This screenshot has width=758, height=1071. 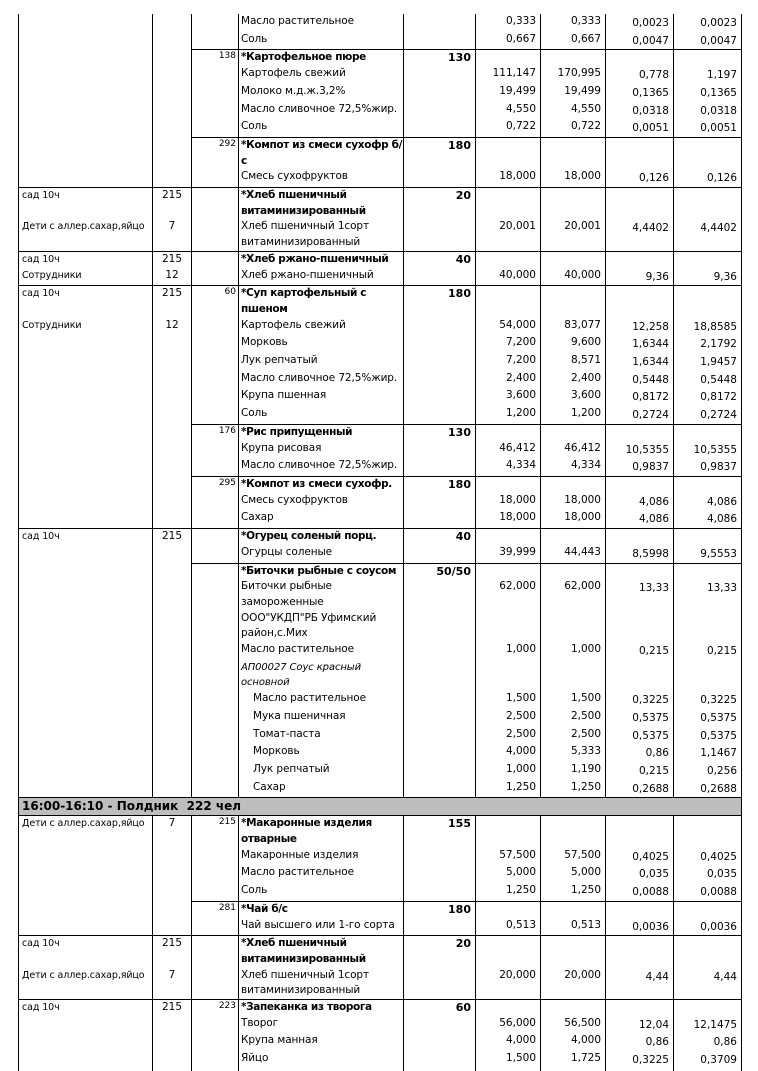 What do you see at coordinates (508, 467) in the screenshot?
I see `qty-1-cell: 4,334` at bounding box center [508, 467].